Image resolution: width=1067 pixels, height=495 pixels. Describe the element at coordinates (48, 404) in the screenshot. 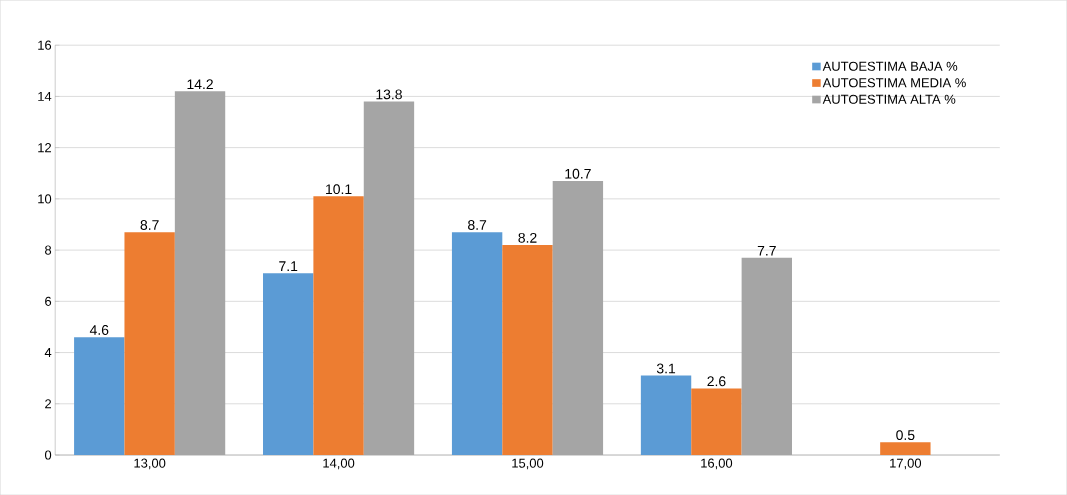

I see `y-tick-label: 2` at that location.